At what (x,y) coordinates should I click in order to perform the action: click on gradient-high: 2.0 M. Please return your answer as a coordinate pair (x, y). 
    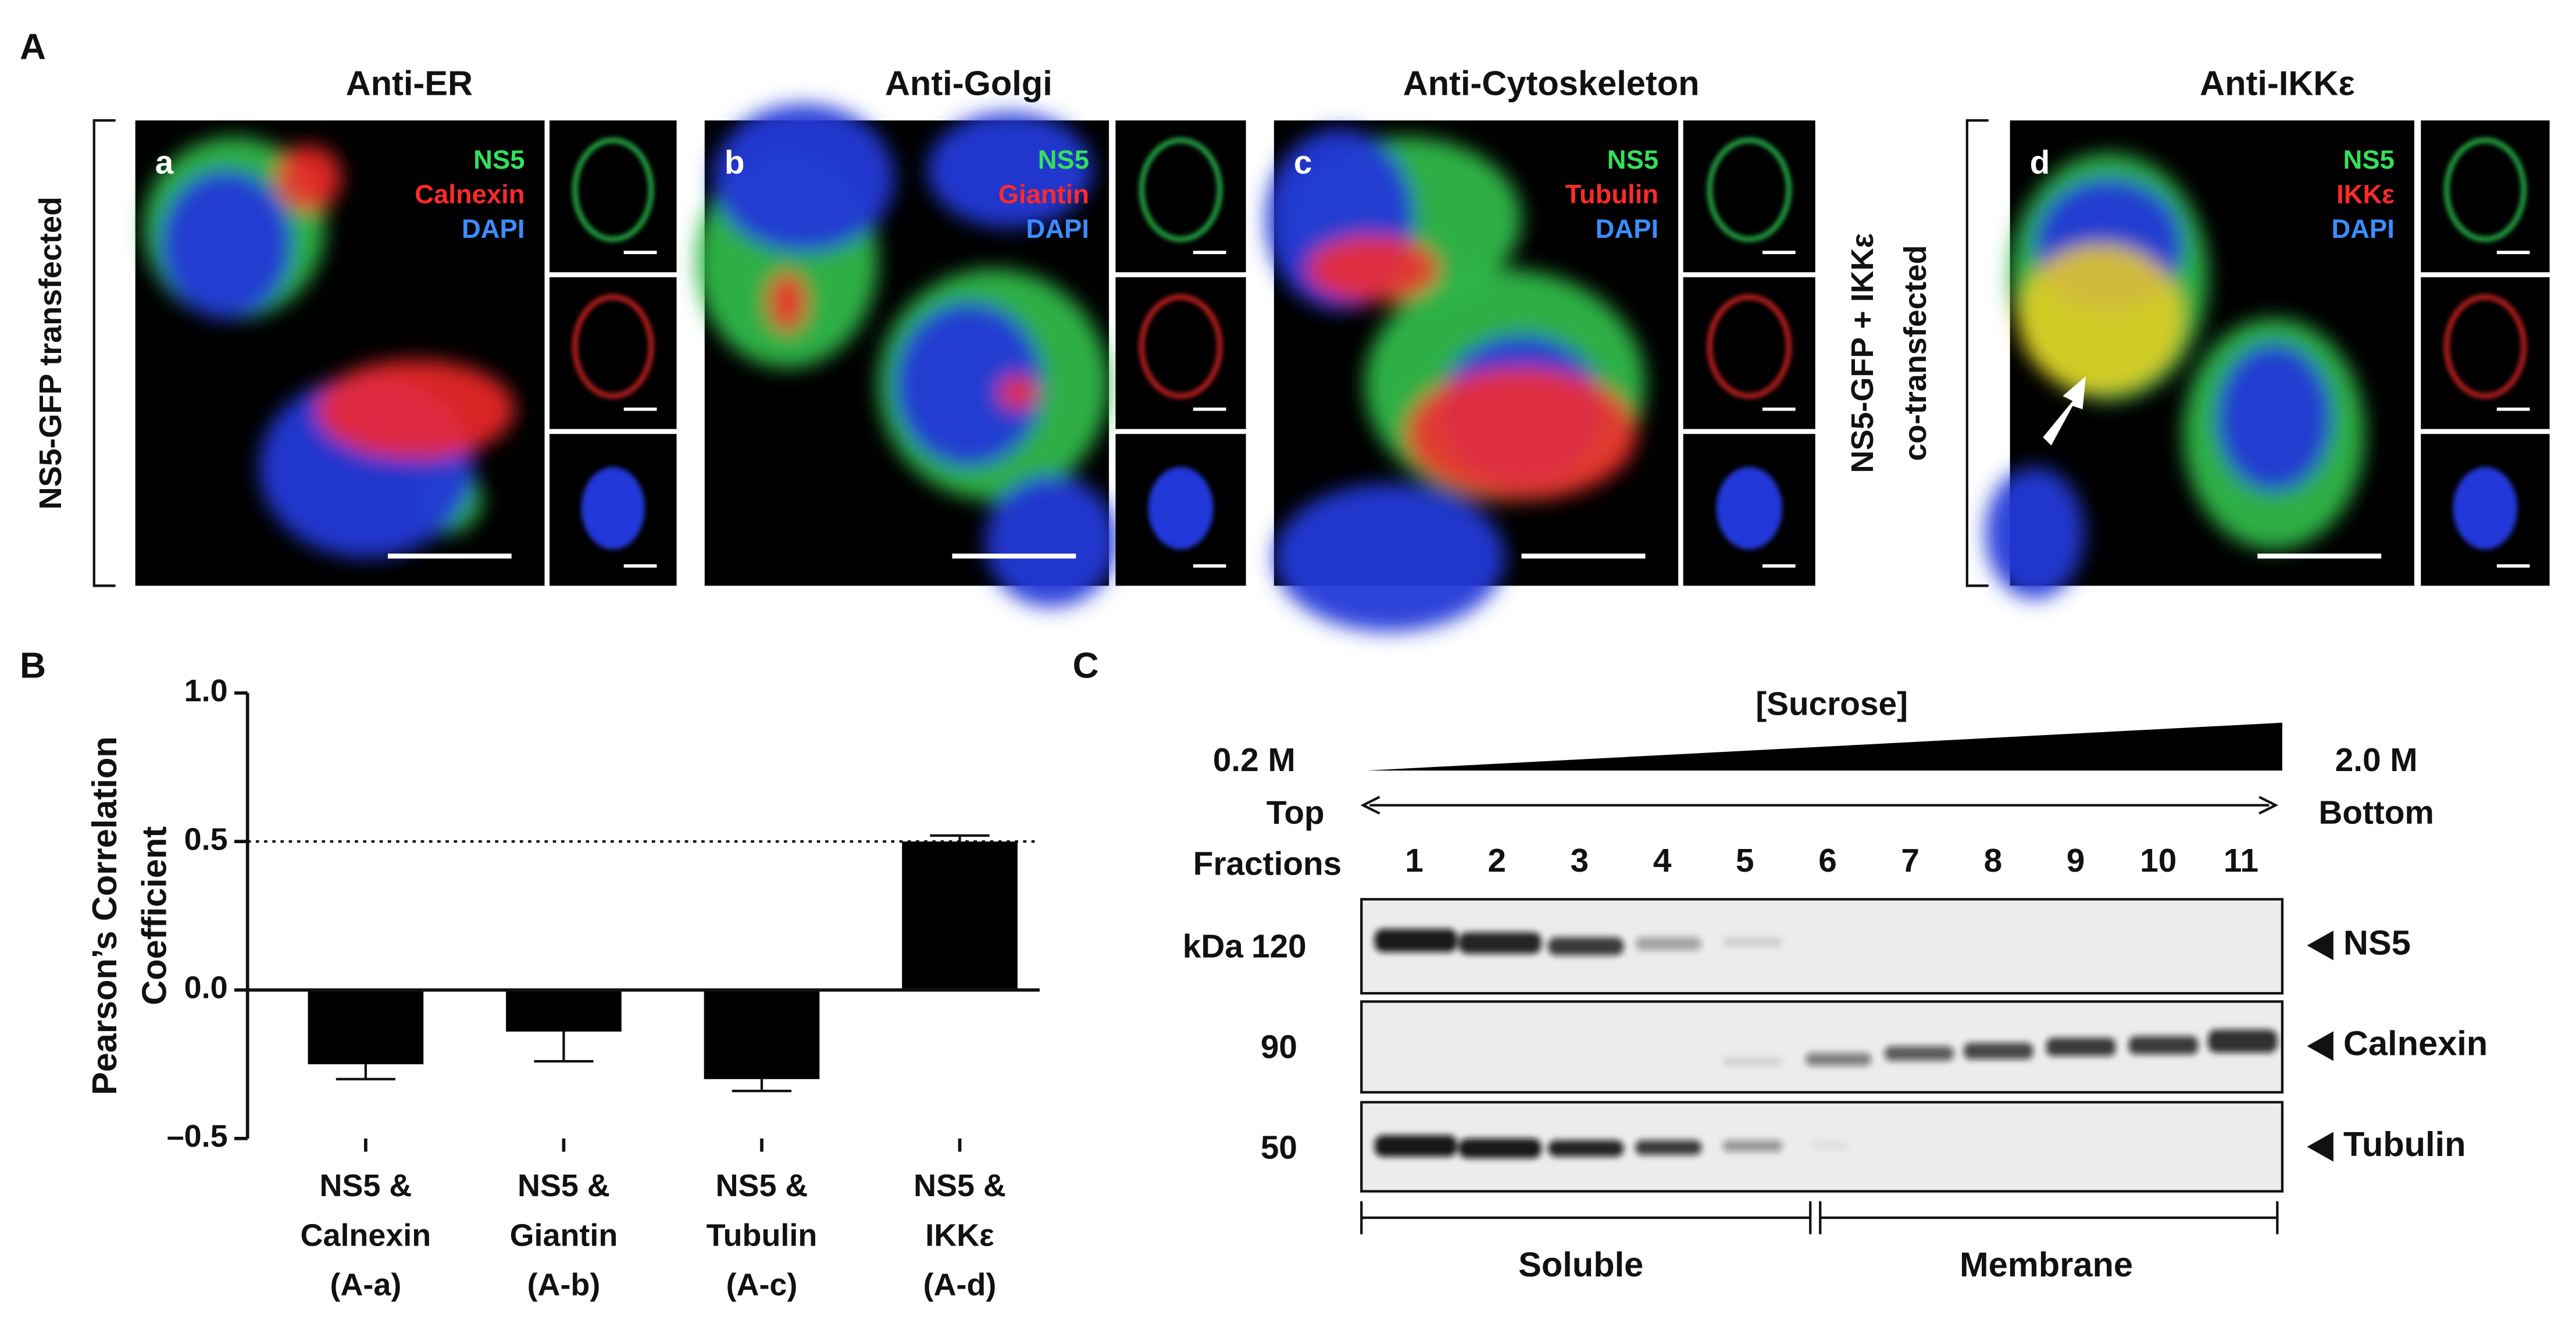
    Looking at the image, I should click on (2377, 760).